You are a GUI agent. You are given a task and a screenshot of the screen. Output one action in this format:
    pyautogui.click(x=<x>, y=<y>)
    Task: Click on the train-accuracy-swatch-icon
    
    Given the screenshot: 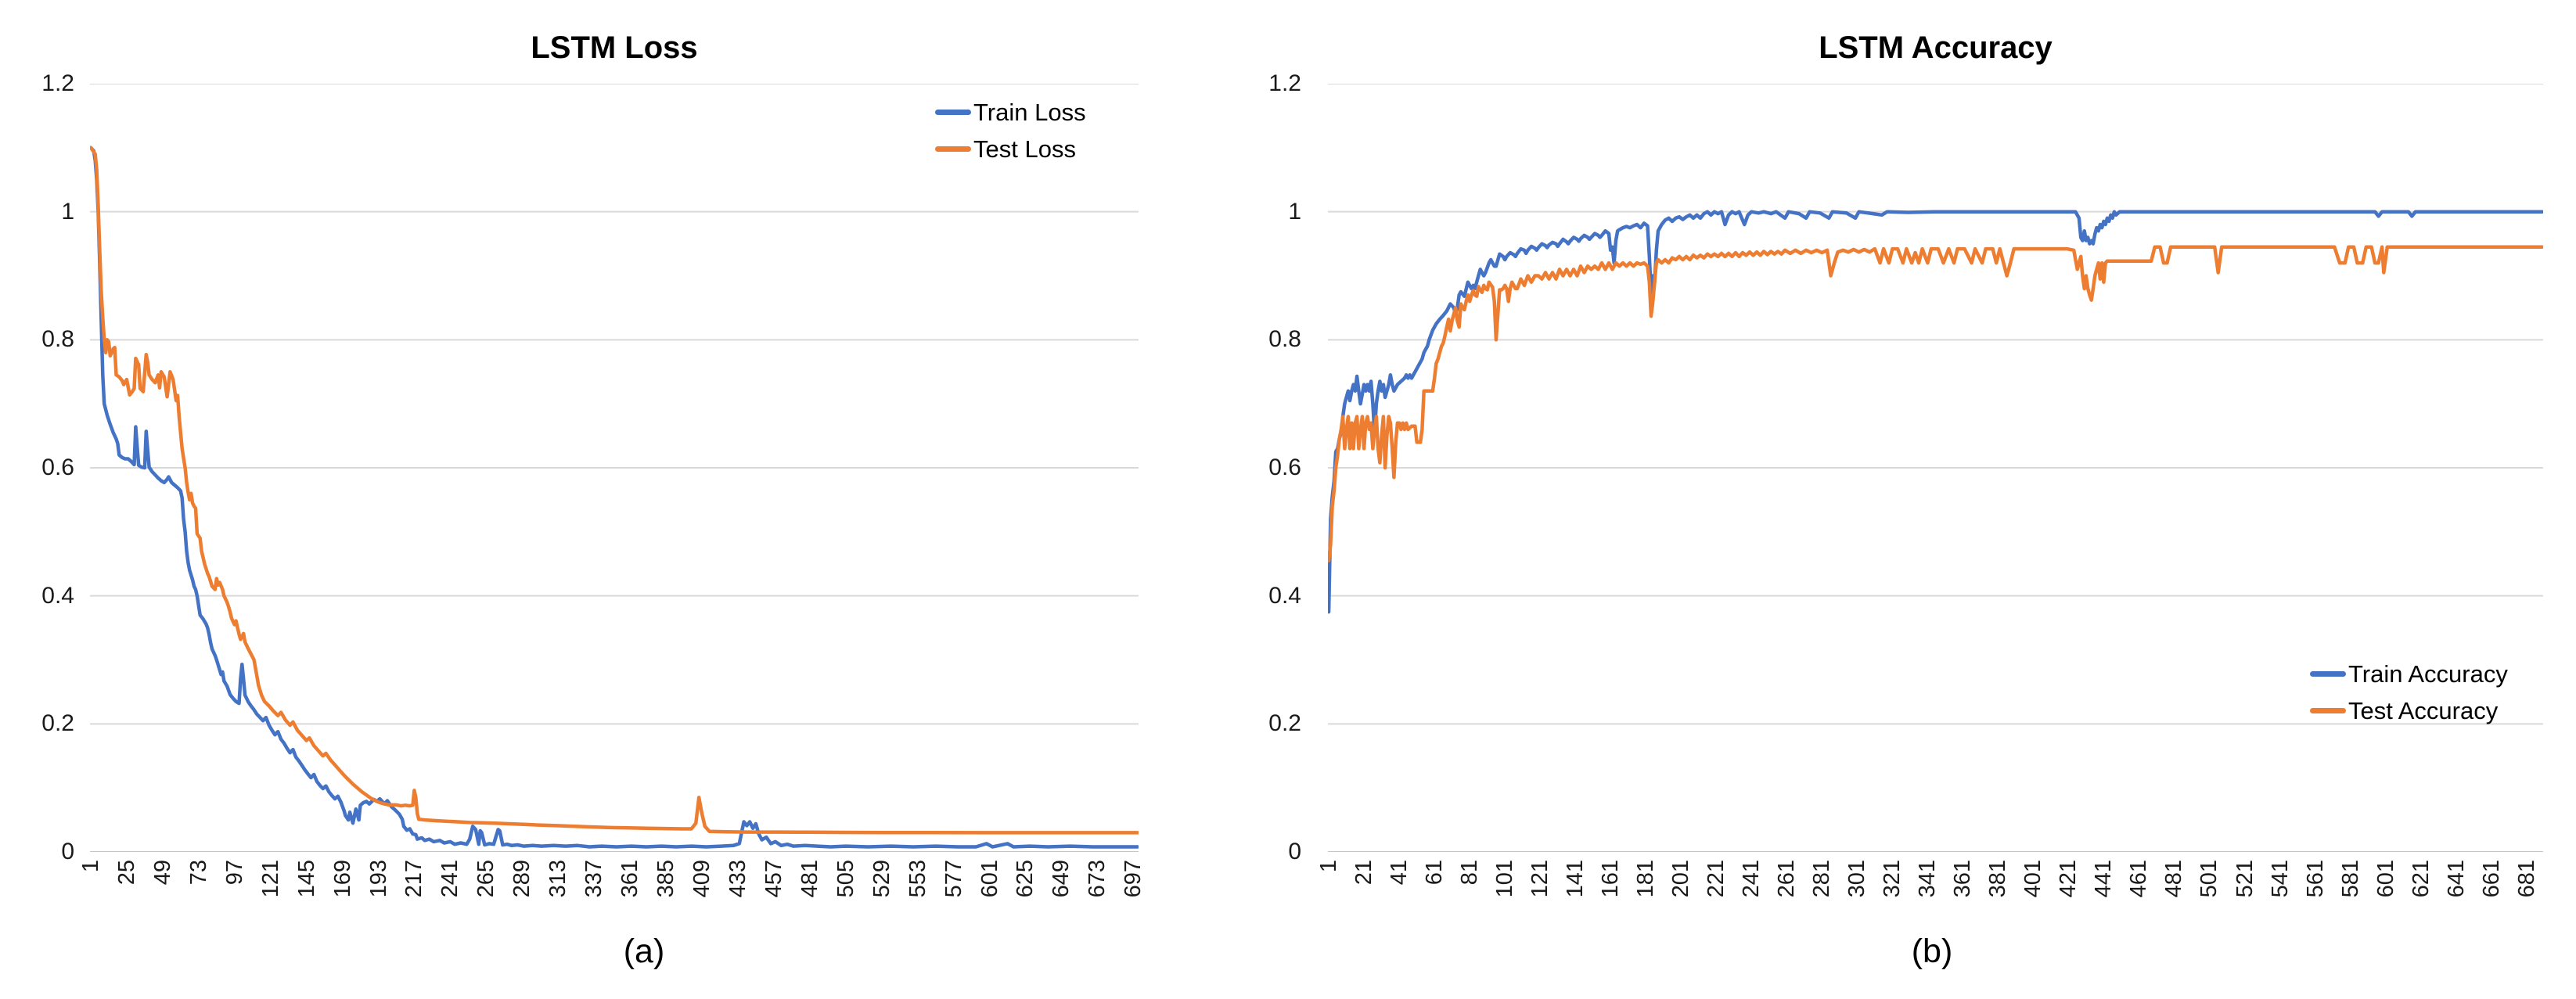 What is the action you would take?
    pyautogui.click(x=2328, y=674)
    